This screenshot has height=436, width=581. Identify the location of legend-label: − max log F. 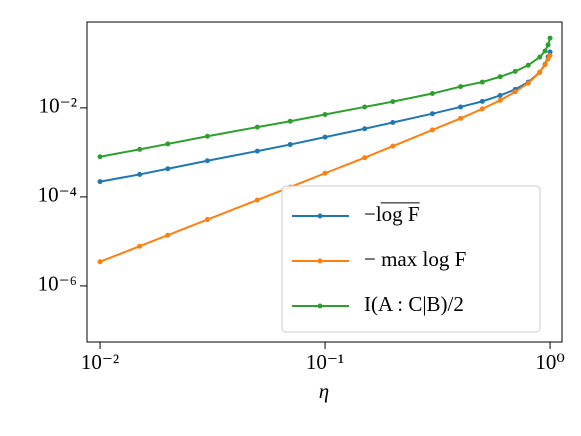
(415, 259).